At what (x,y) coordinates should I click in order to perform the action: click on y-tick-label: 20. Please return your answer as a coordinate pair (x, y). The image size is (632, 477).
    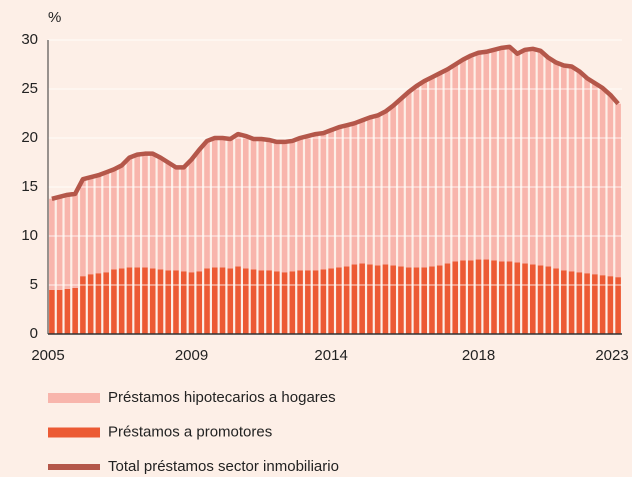
    Looking at the image, I should click on (29, 137).